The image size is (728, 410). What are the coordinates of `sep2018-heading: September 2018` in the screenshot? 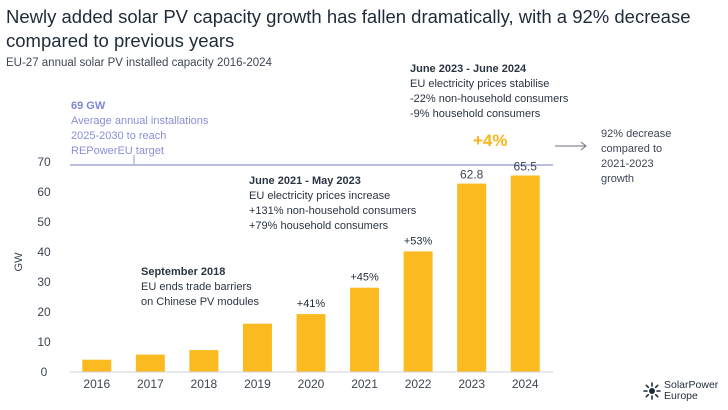 It's located at (183, 272).